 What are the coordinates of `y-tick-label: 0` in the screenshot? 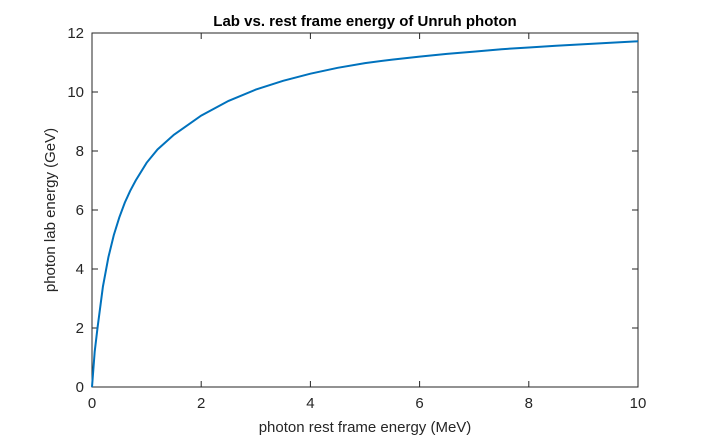 It's located at (80, 387).